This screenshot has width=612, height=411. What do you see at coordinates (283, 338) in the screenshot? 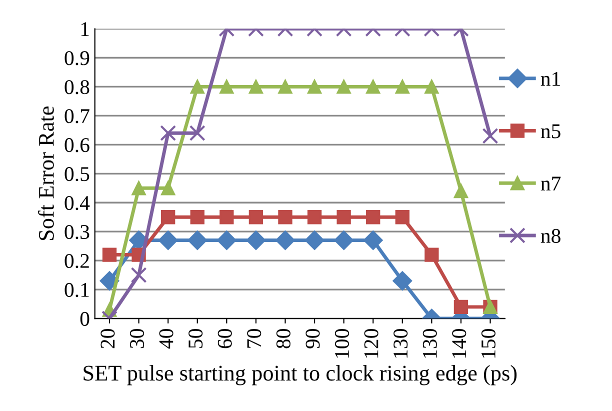
I see `x-tick-label: 80` at bounding box center [283, 338].